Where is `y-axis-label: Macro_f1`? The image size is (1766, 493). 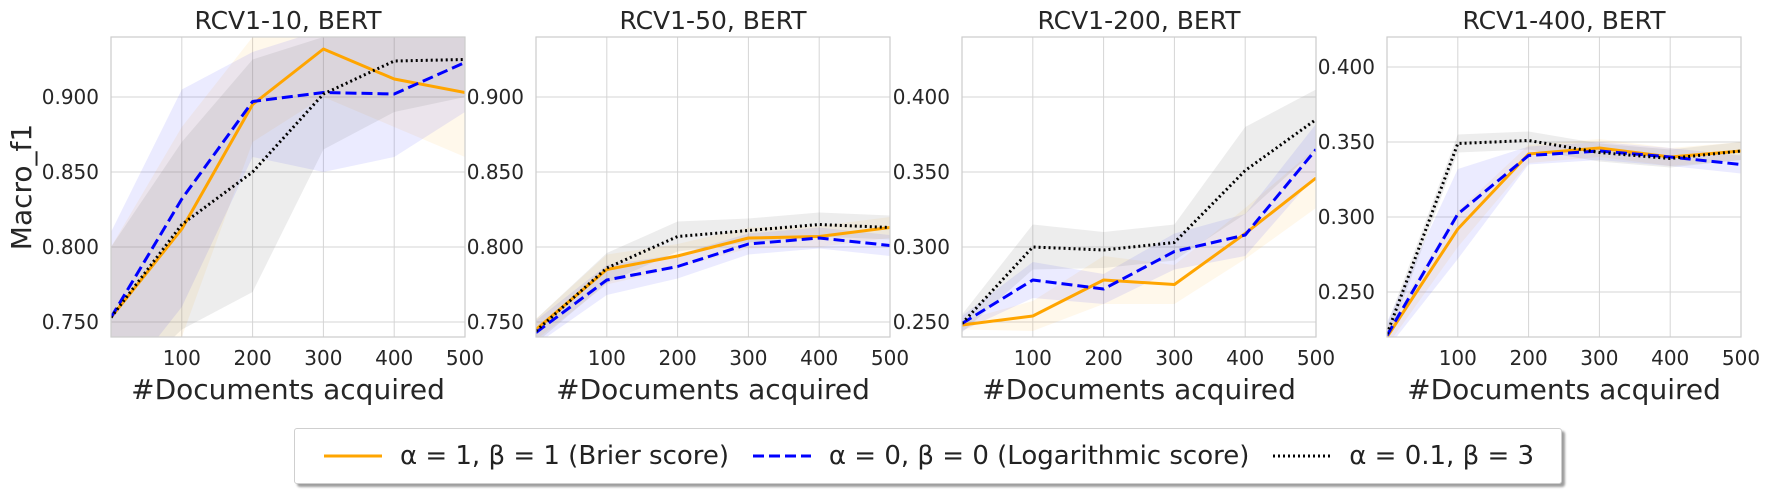 y-axis-label: Macro_f1 is located at coordinates (21, 187).